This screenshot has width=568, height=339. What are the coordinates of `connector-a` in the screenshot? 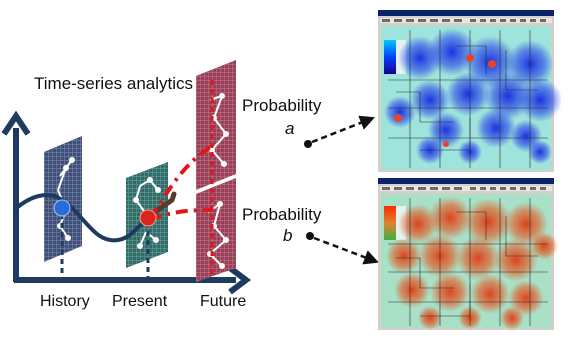 It's located at (339, 131).